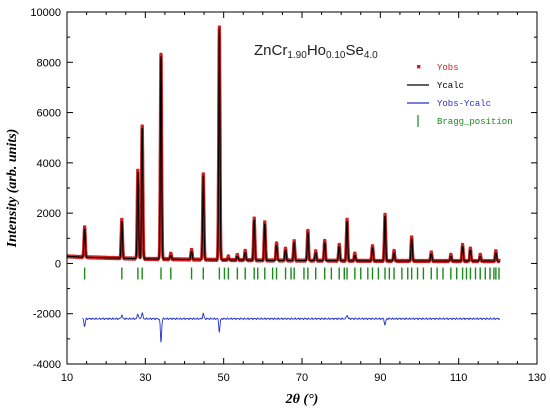 This screenshot has height=413, width=550. Describe the element at coordinates (464, 104) in the screenshot. I see `legend-label: Yobs-Ycalc` at that location.